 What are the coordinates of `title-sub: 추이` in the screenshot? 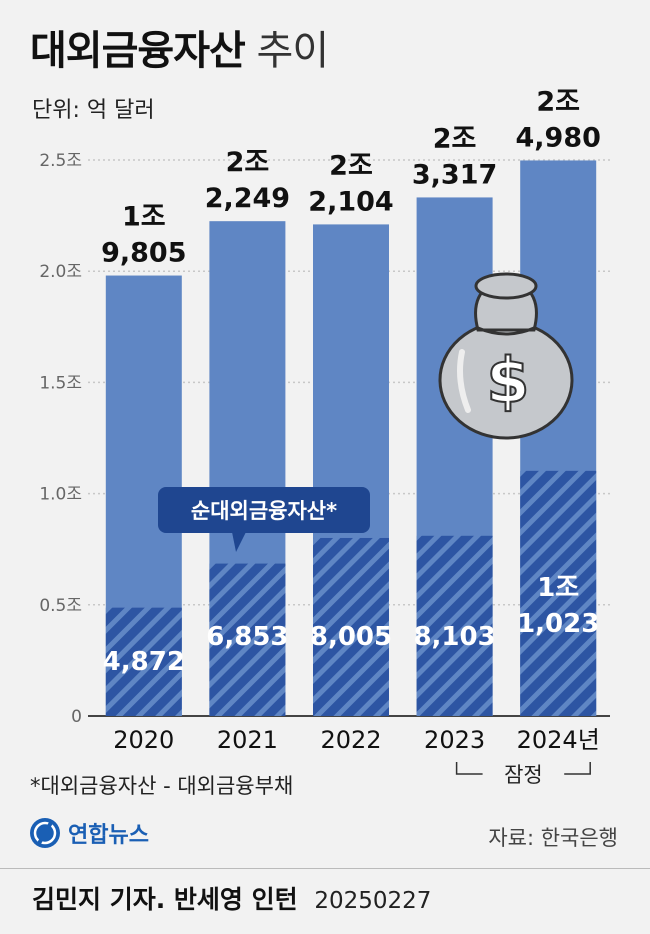 It's located at (293, 51).